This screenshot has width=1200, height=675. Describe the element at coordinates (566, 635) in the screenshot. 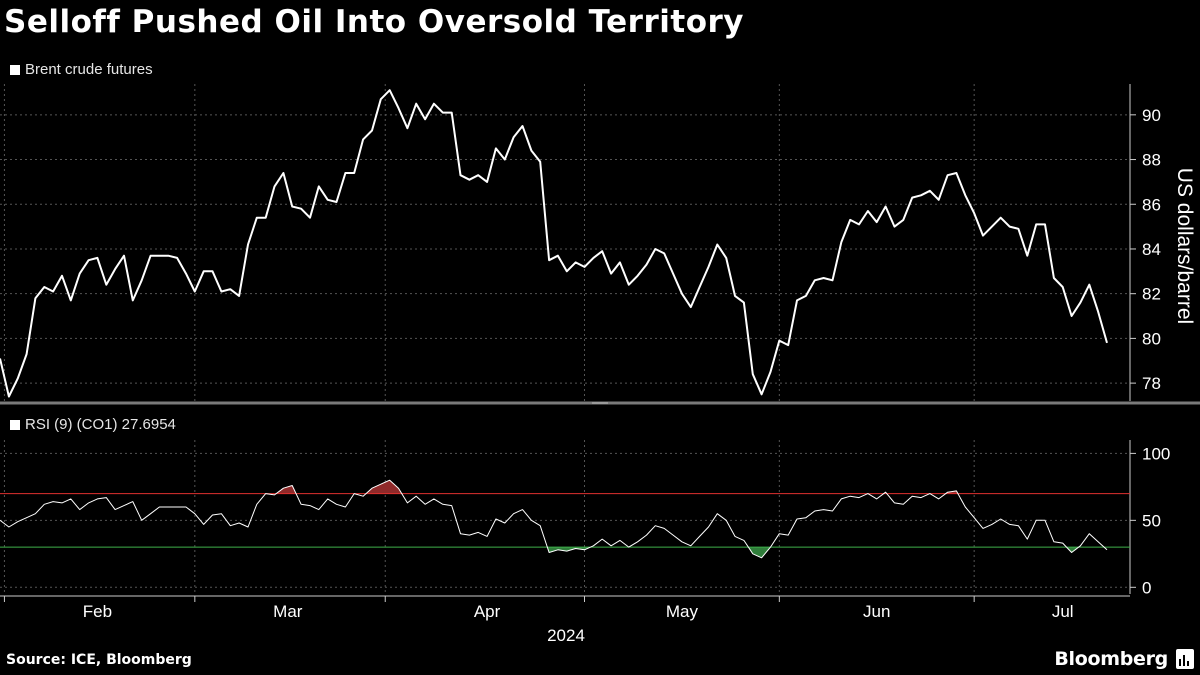

I see `x-axis-year-label: 2024` at that location.